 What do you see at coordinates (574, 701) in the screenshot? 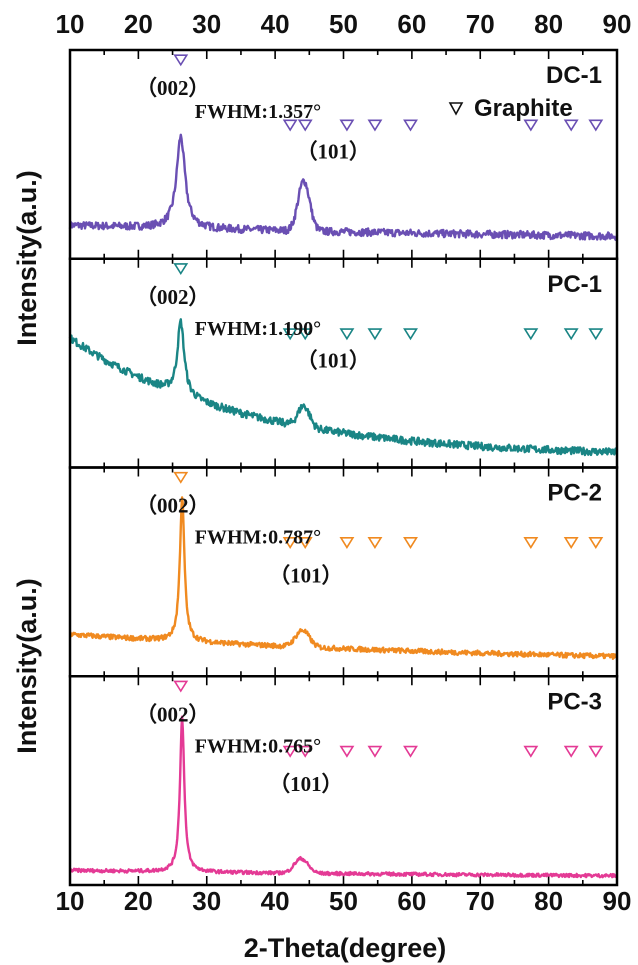
I see `sample-label: PC-3` at bounding box center [574, 701].